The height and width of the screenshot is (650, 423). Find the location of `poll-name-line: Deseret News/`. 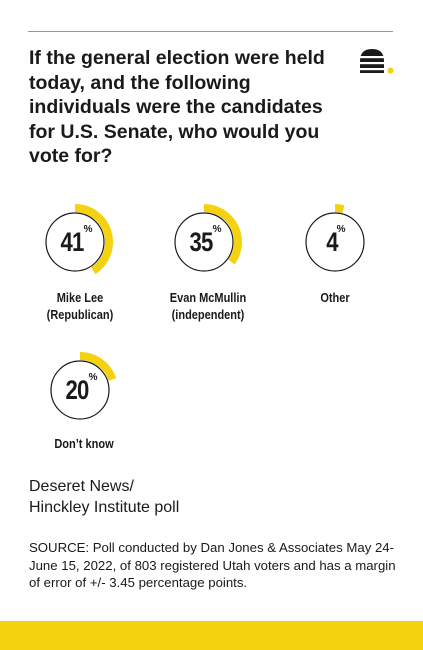

poll-name-line: Deseret News/ is located at coordinates (81, 486).